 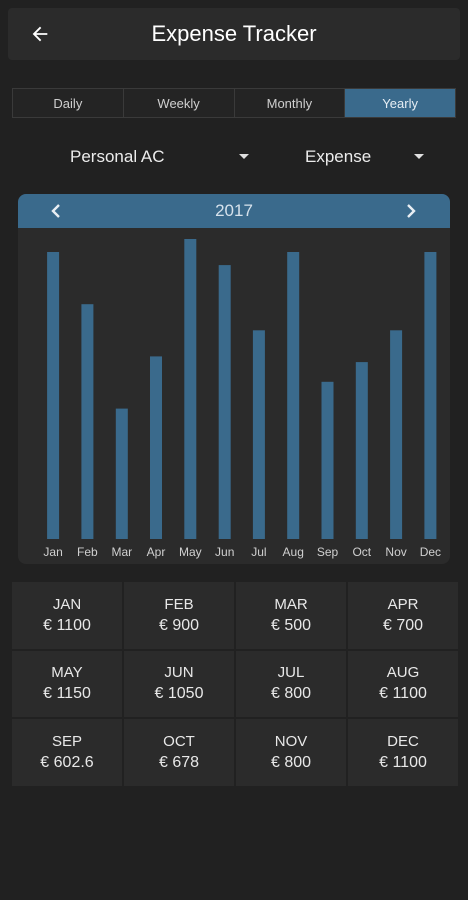 I want to click on summary-cell-oct: OCT € 678, so click(x=179, y=752).